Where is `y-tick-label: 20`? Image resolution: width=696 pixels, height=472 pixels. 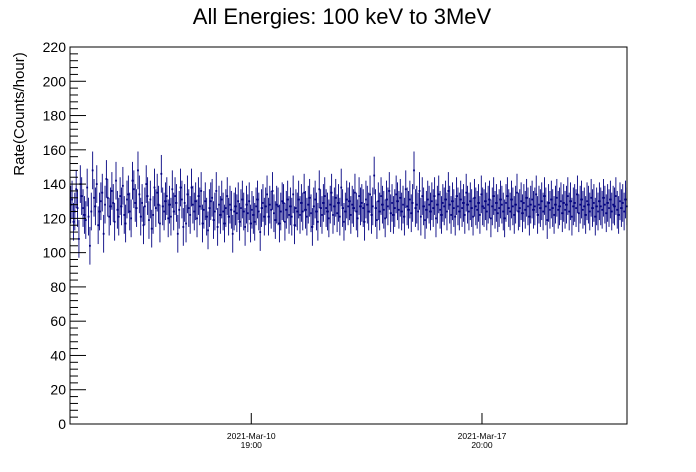
y-tick-label: 20 is located at coordinates (58, 390).